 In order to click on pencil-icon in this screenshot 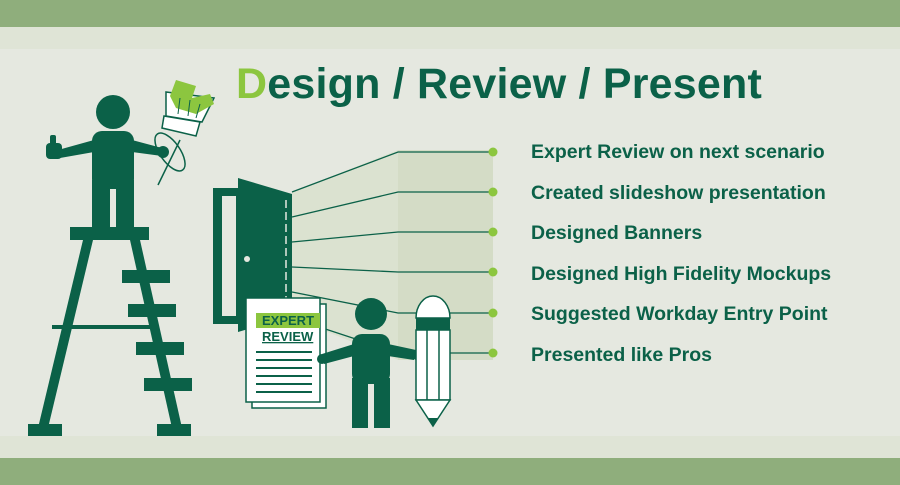, I will do `click(433, 361)`.